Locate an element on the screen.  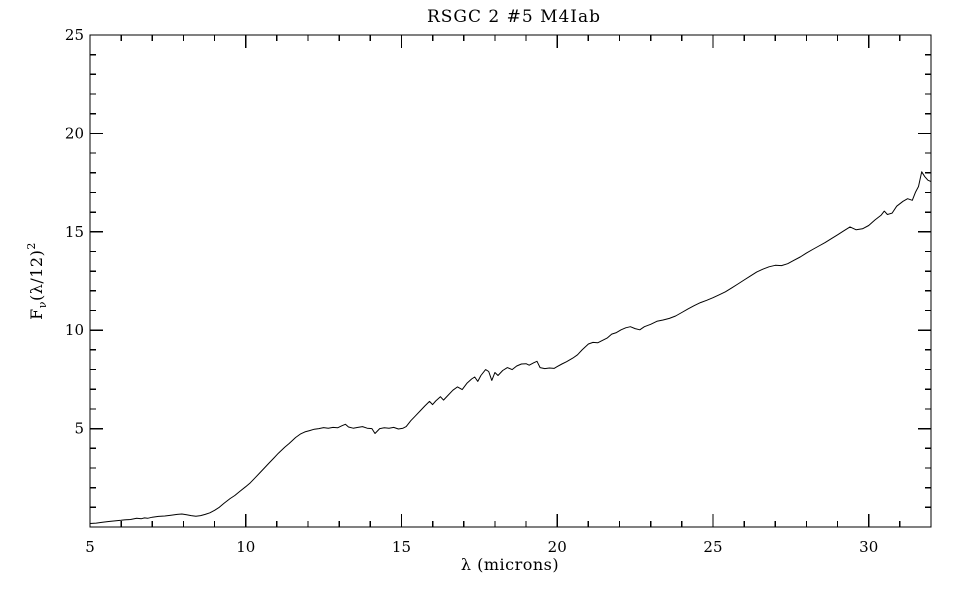
y-axis-label: Fν(λ/12)2 is located at coordinates (37, 281).